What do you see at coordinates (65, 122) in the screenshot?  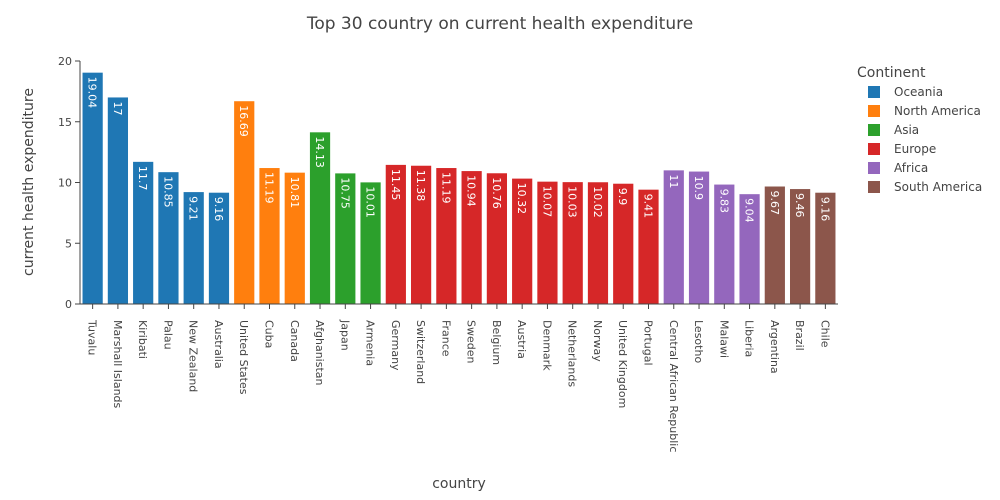 I see `y-tick-label: 15` at bounding box center [65, 122].